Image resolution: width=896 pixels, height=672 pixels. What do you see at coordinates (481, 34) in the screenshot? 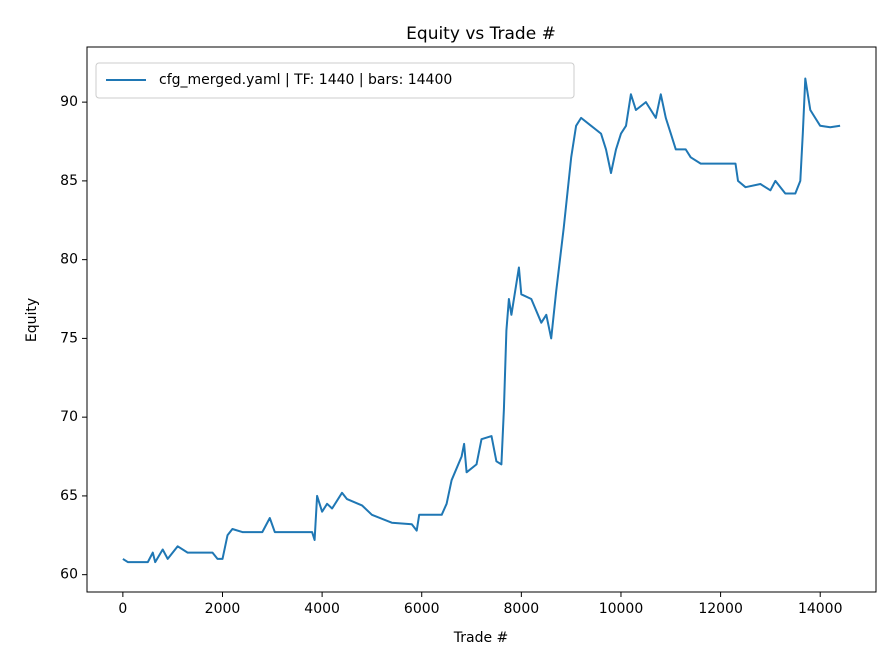
I see `chart-title: Equity vs Trade #` at bounding box center [481, 34].